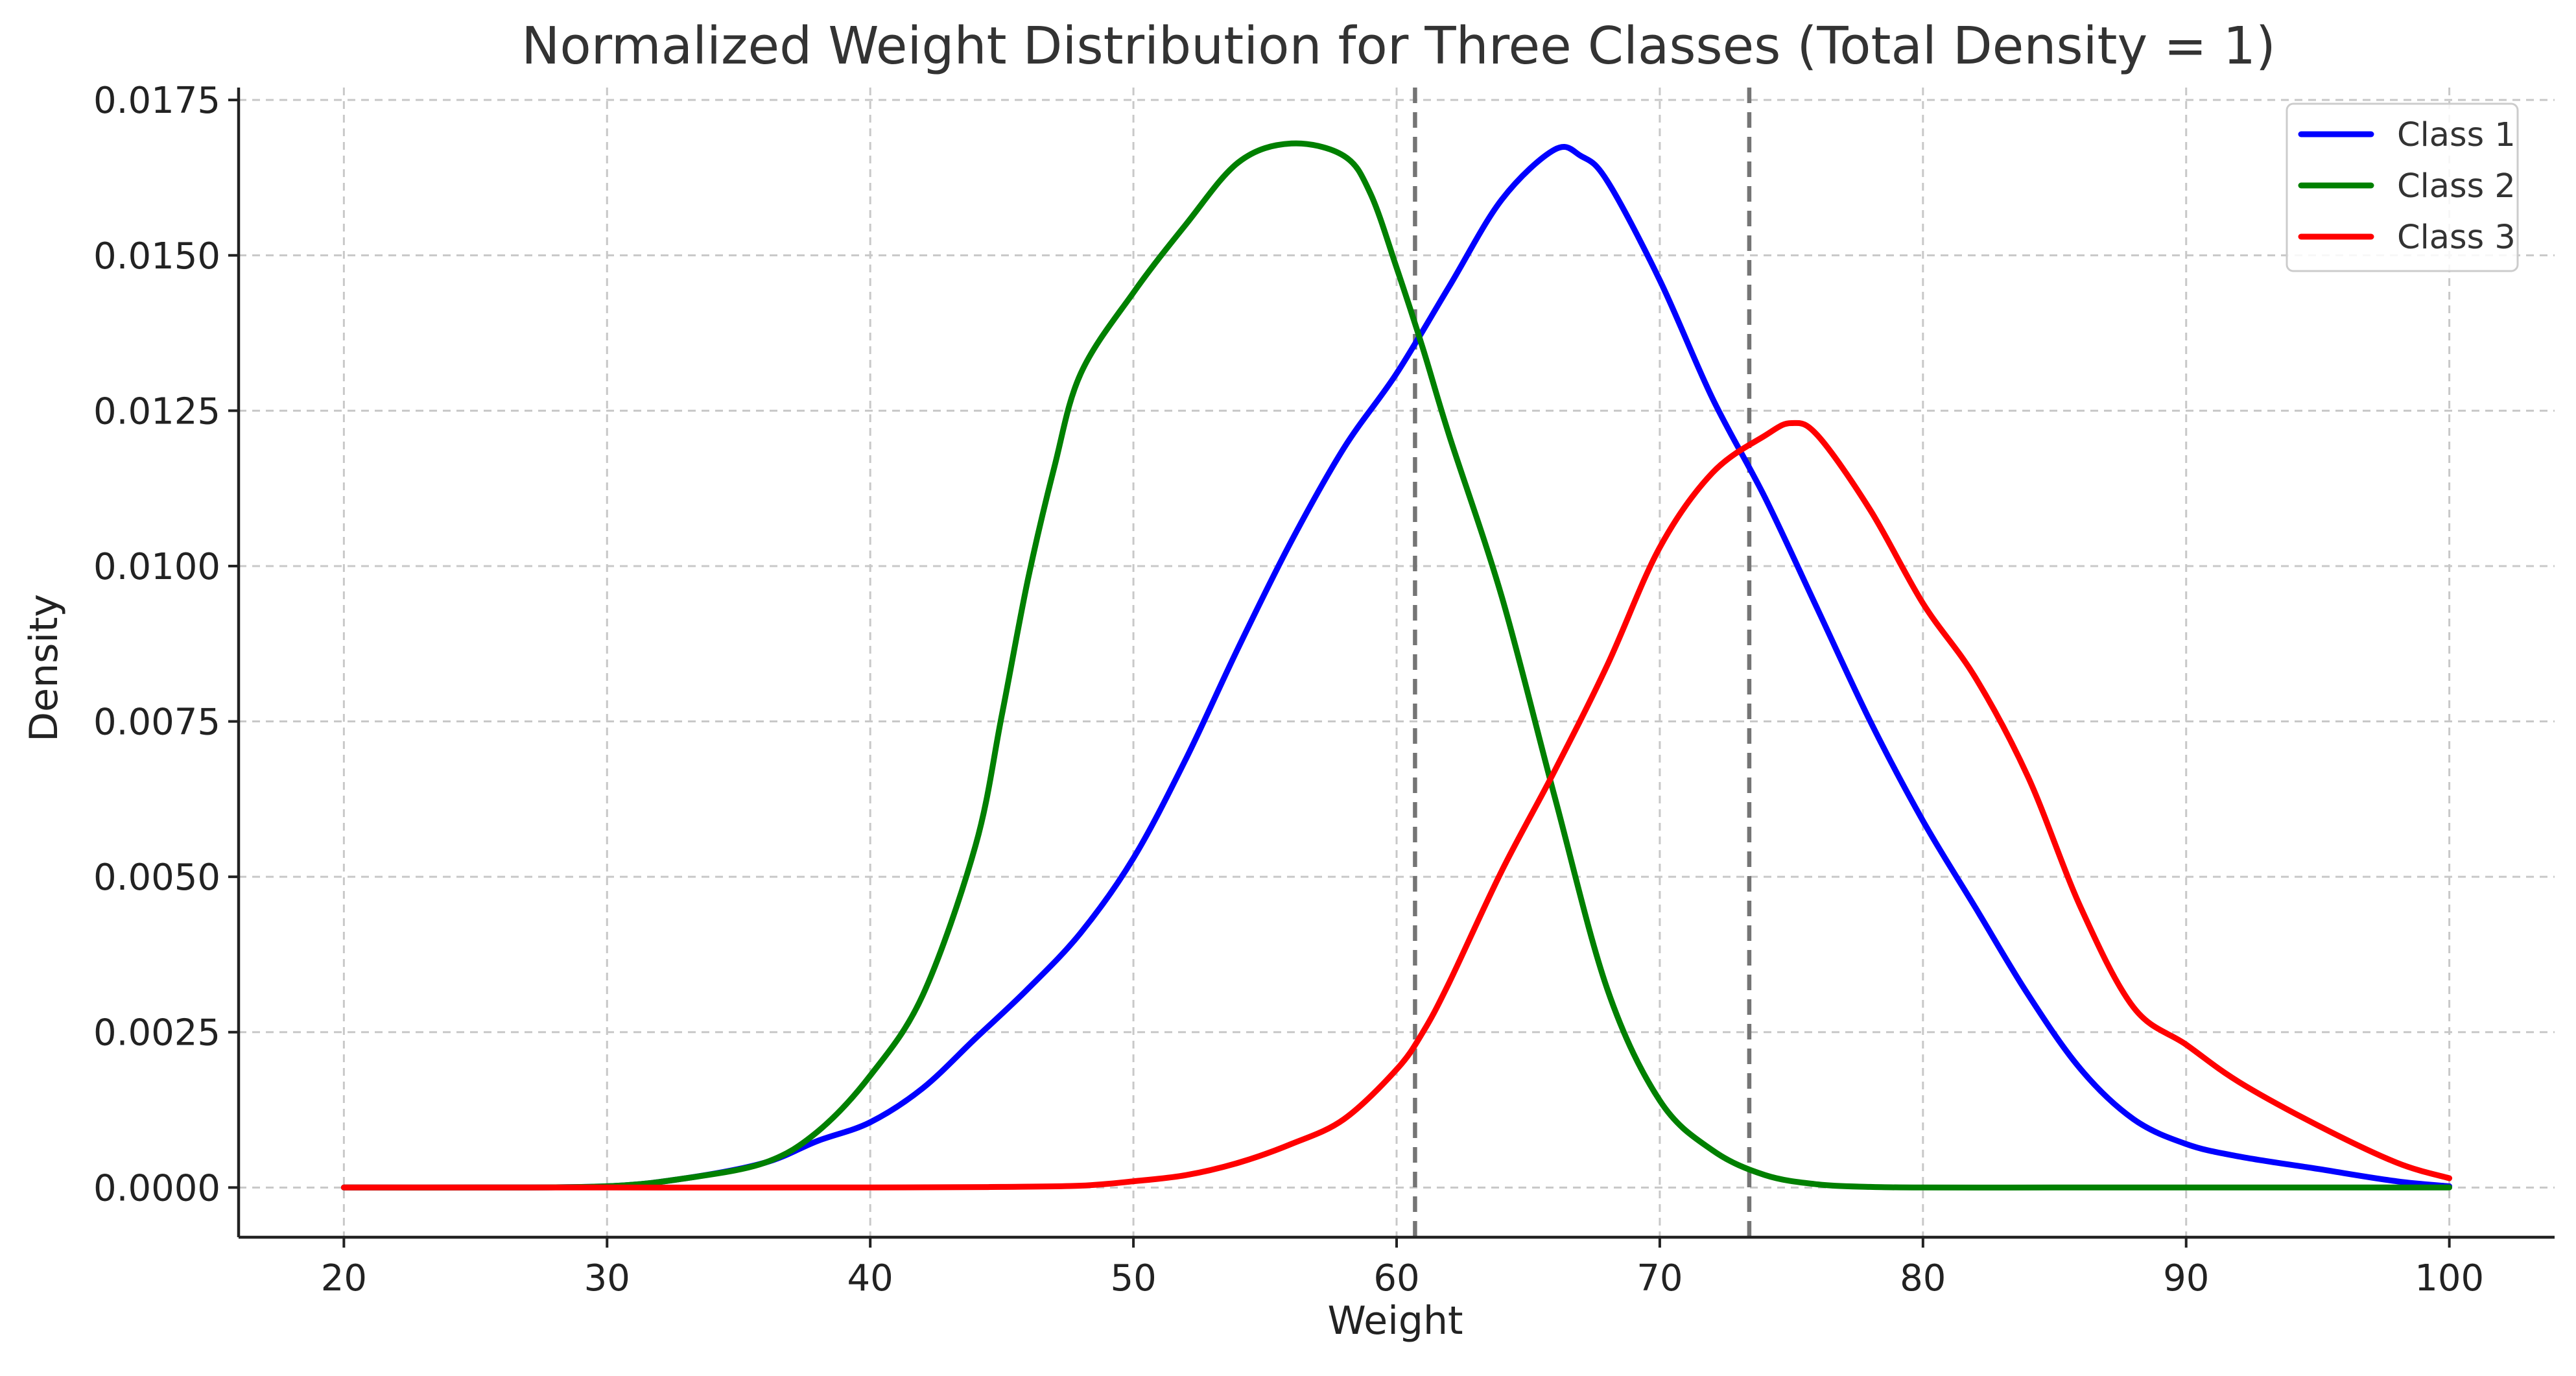 Image resolution: width=2576 pixels, height=1376 pixels. I want to click on legend: Class 1 Class 2 Class 3, so click(2402, 187).